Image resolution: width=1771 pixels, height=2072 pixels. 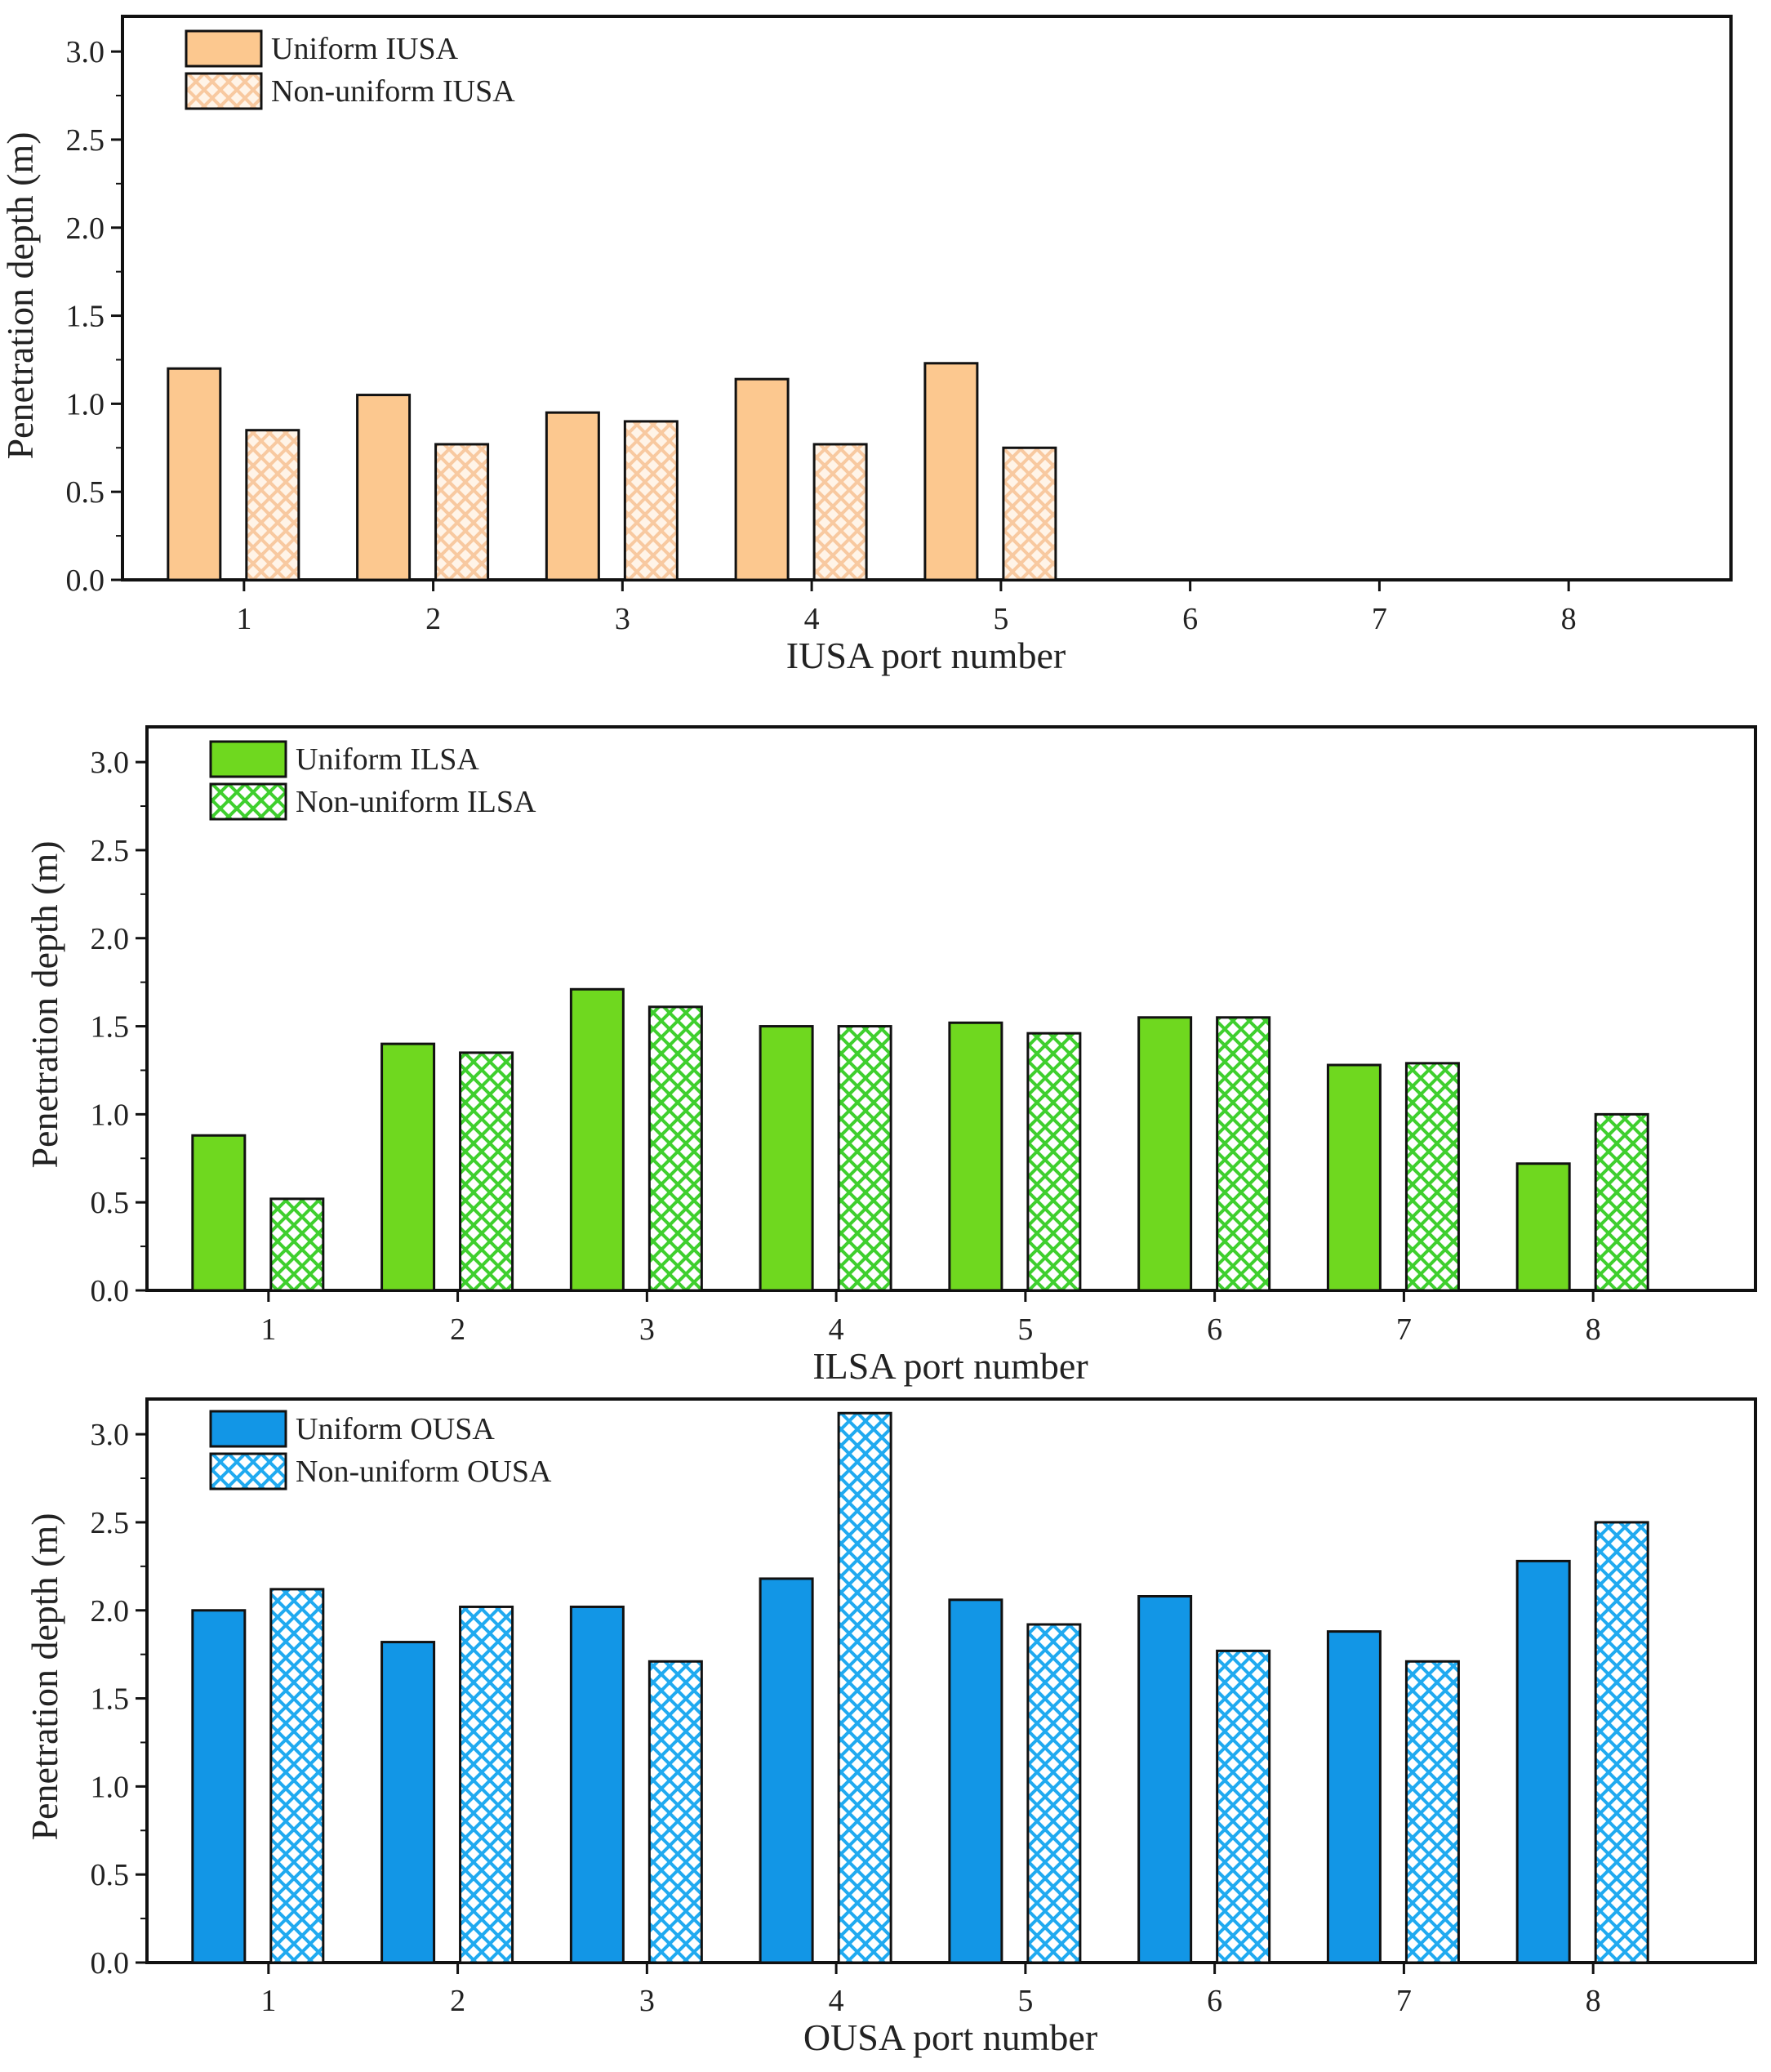 I want to click on x-axis-title: ILSA port number, so click(x=950, y=1366).